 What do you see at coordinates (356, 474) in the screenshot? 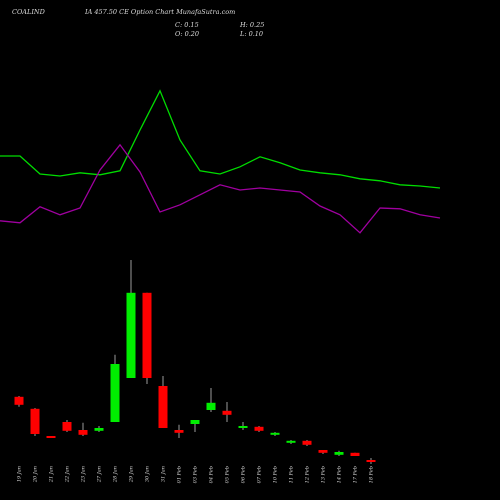
I see `x-tick-label: 17 Feb` at bounding box center [356, 474].